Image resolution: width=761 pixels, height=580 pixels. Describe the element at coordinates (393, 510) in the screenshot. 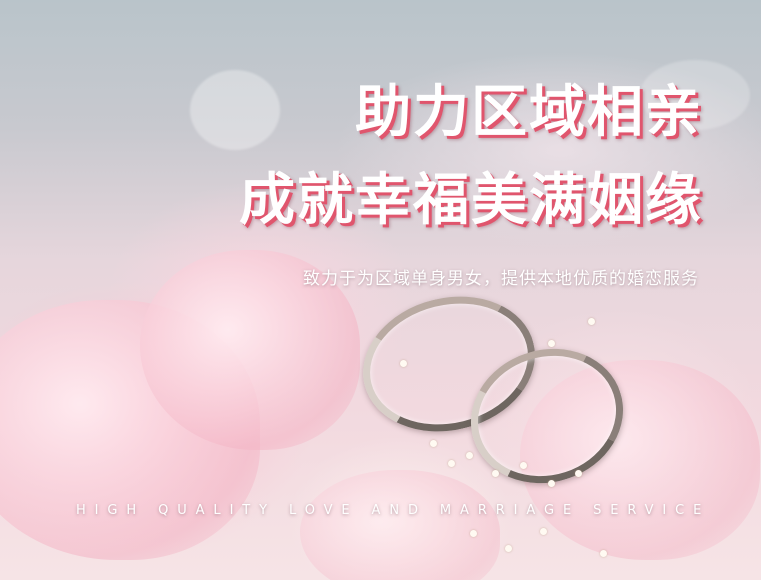

I see `english-tagline: HIGH QUALITY LOVE AND MARRIAGE SERVICE` at that location.